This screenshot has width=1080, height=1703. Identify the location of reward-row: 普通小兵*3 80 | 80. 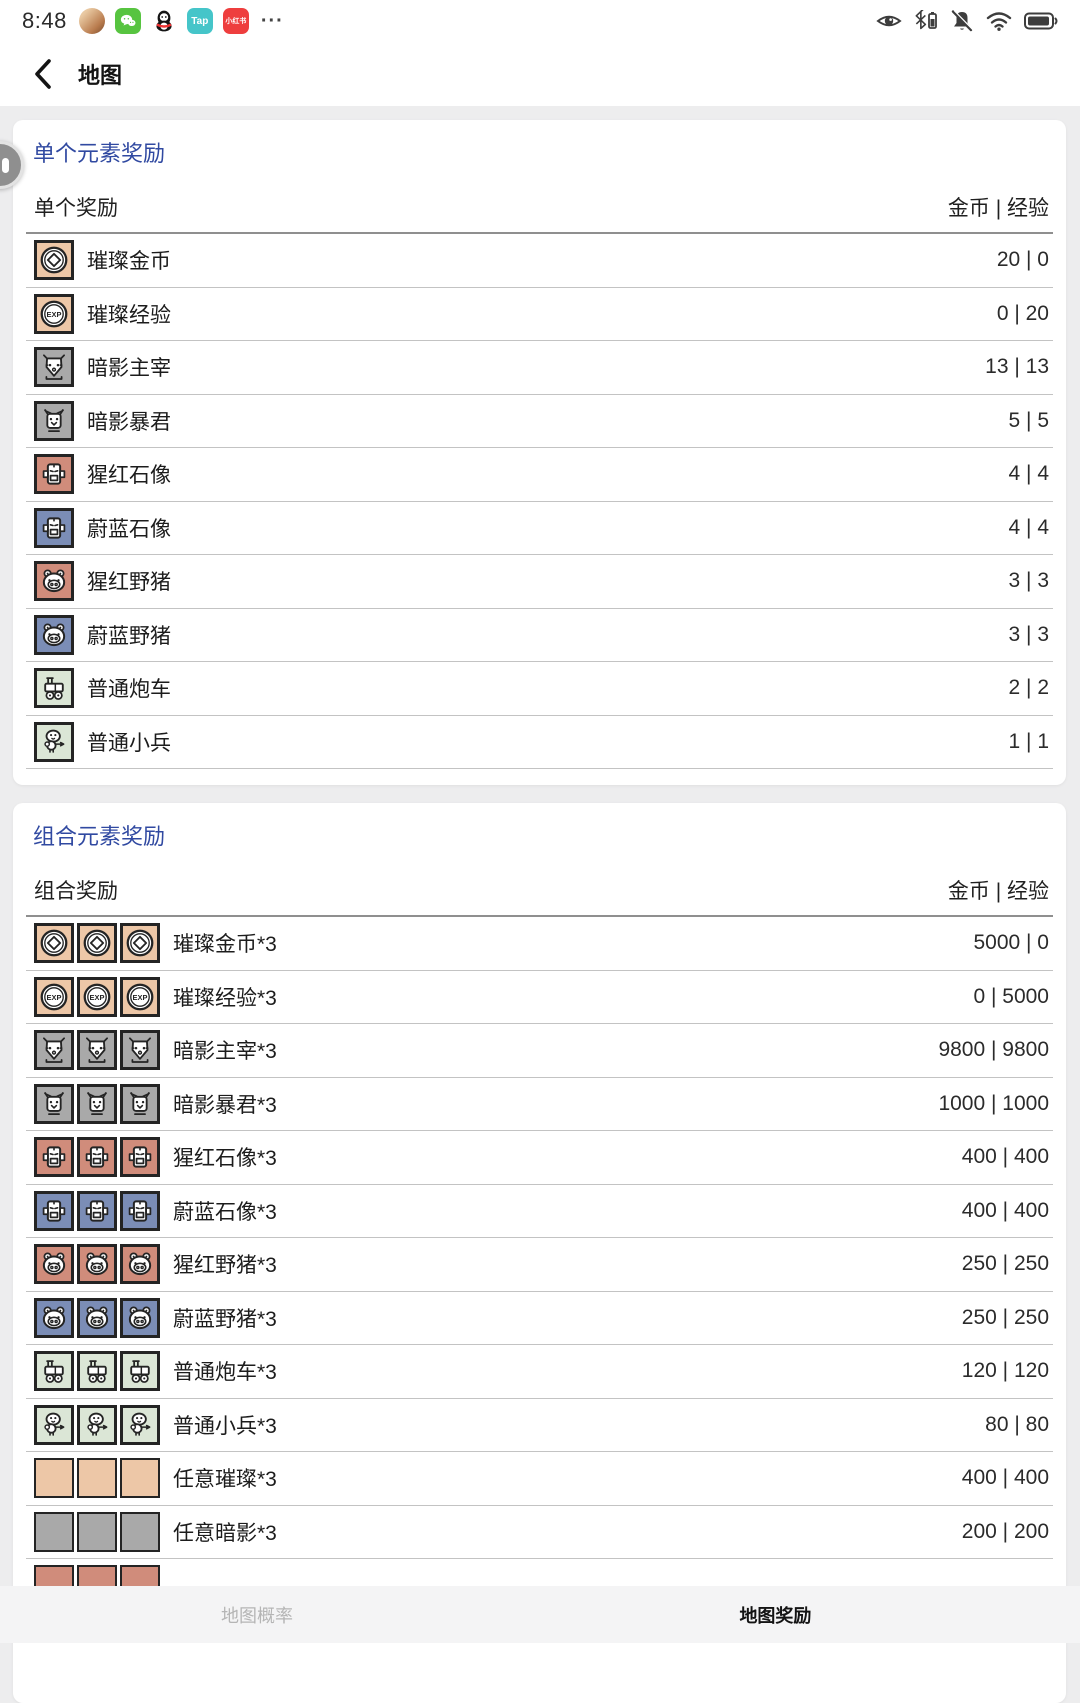
(539, 1425).